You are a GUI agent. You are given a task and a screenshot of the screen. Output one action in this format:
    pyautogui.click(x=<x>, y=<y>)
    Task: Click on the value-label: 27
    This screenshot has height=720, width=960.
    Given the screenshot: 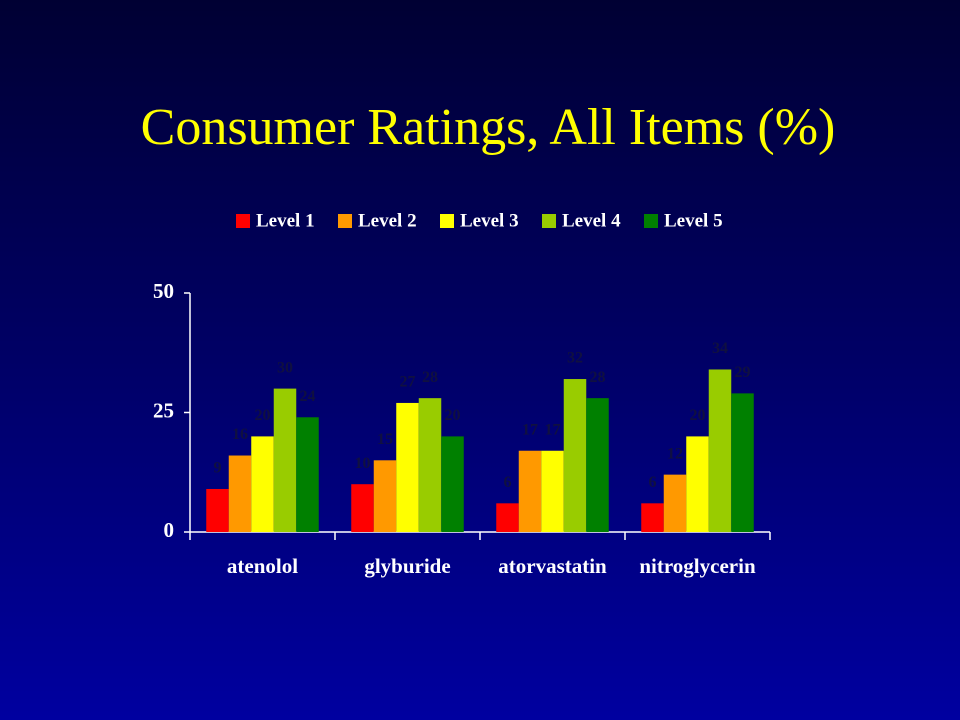 What is the action you would take?
    pyautogui.click(x=408, y=382)
    